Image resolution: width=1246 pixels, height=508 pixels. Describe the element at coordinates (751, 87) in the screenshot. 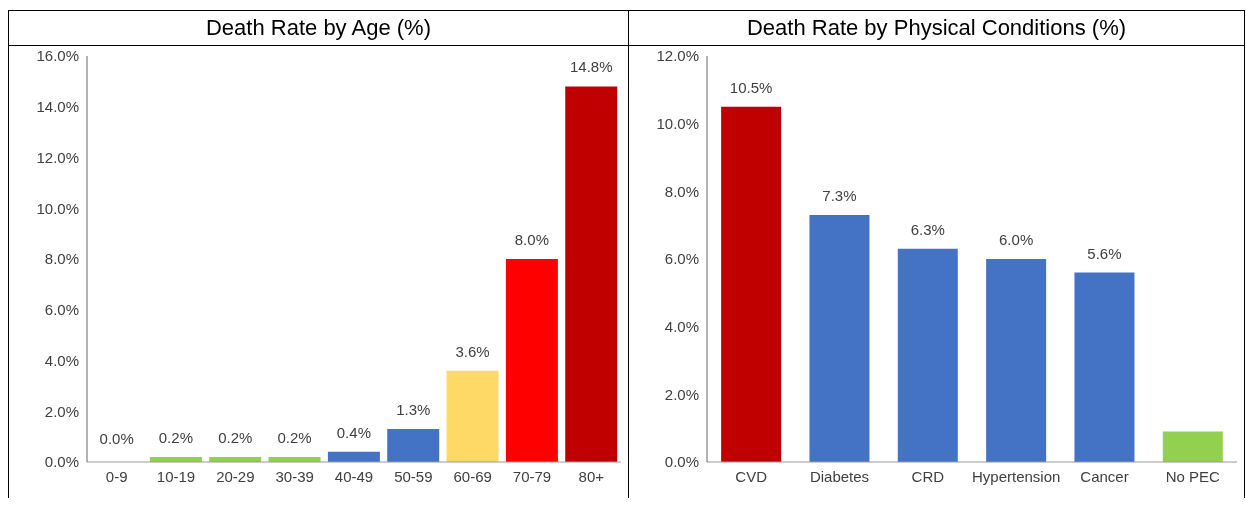

I see `data-label: 10.5%` at that location.